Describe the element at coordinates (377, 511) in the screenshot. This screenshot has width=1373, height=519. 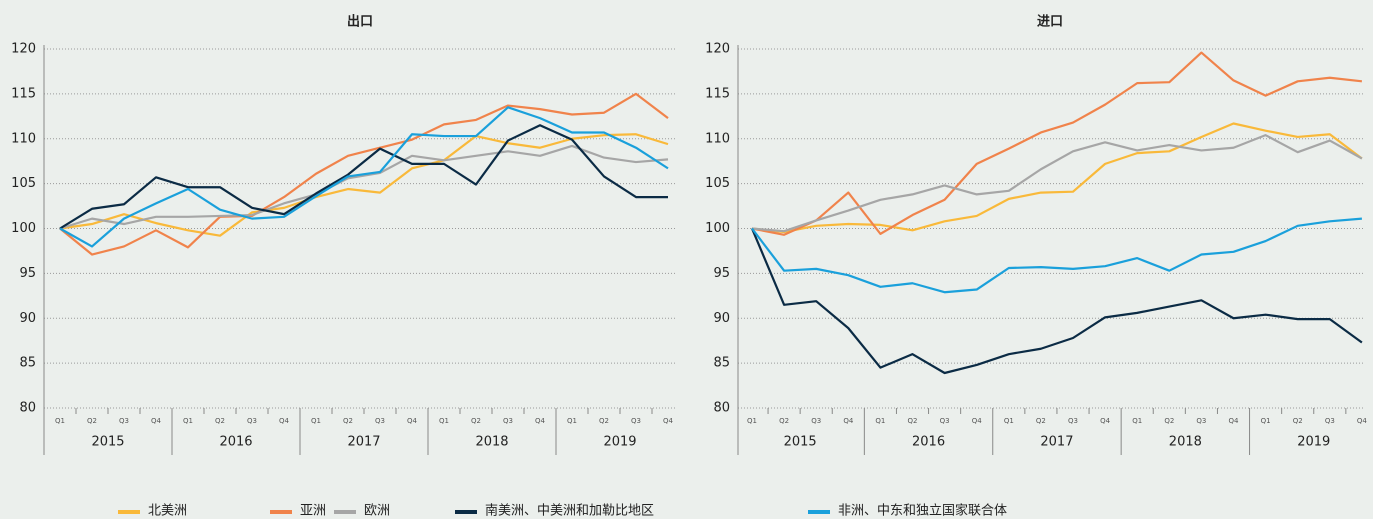
I see `legend-label: 欧洲` at that location.